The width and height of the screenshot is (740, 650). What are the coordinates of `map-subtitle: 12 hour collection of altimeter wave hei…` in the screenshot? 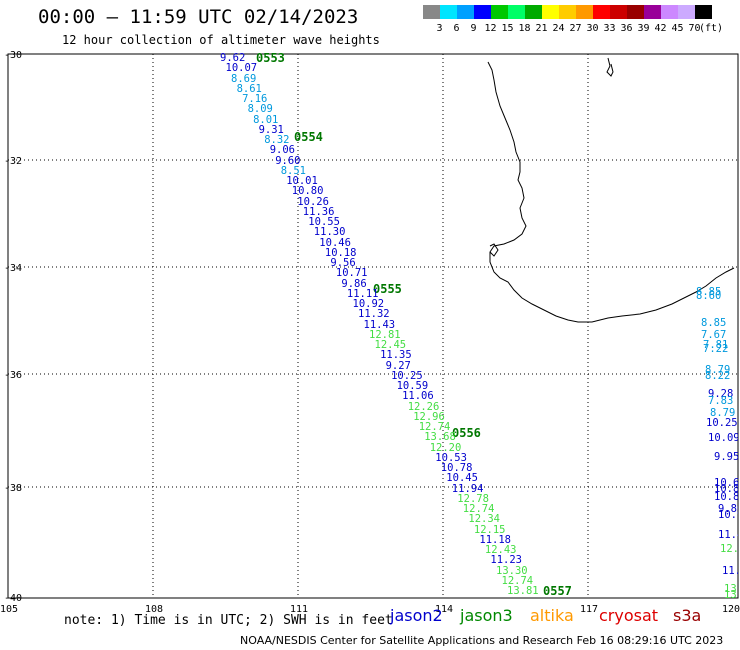 It's located at (221, 40).